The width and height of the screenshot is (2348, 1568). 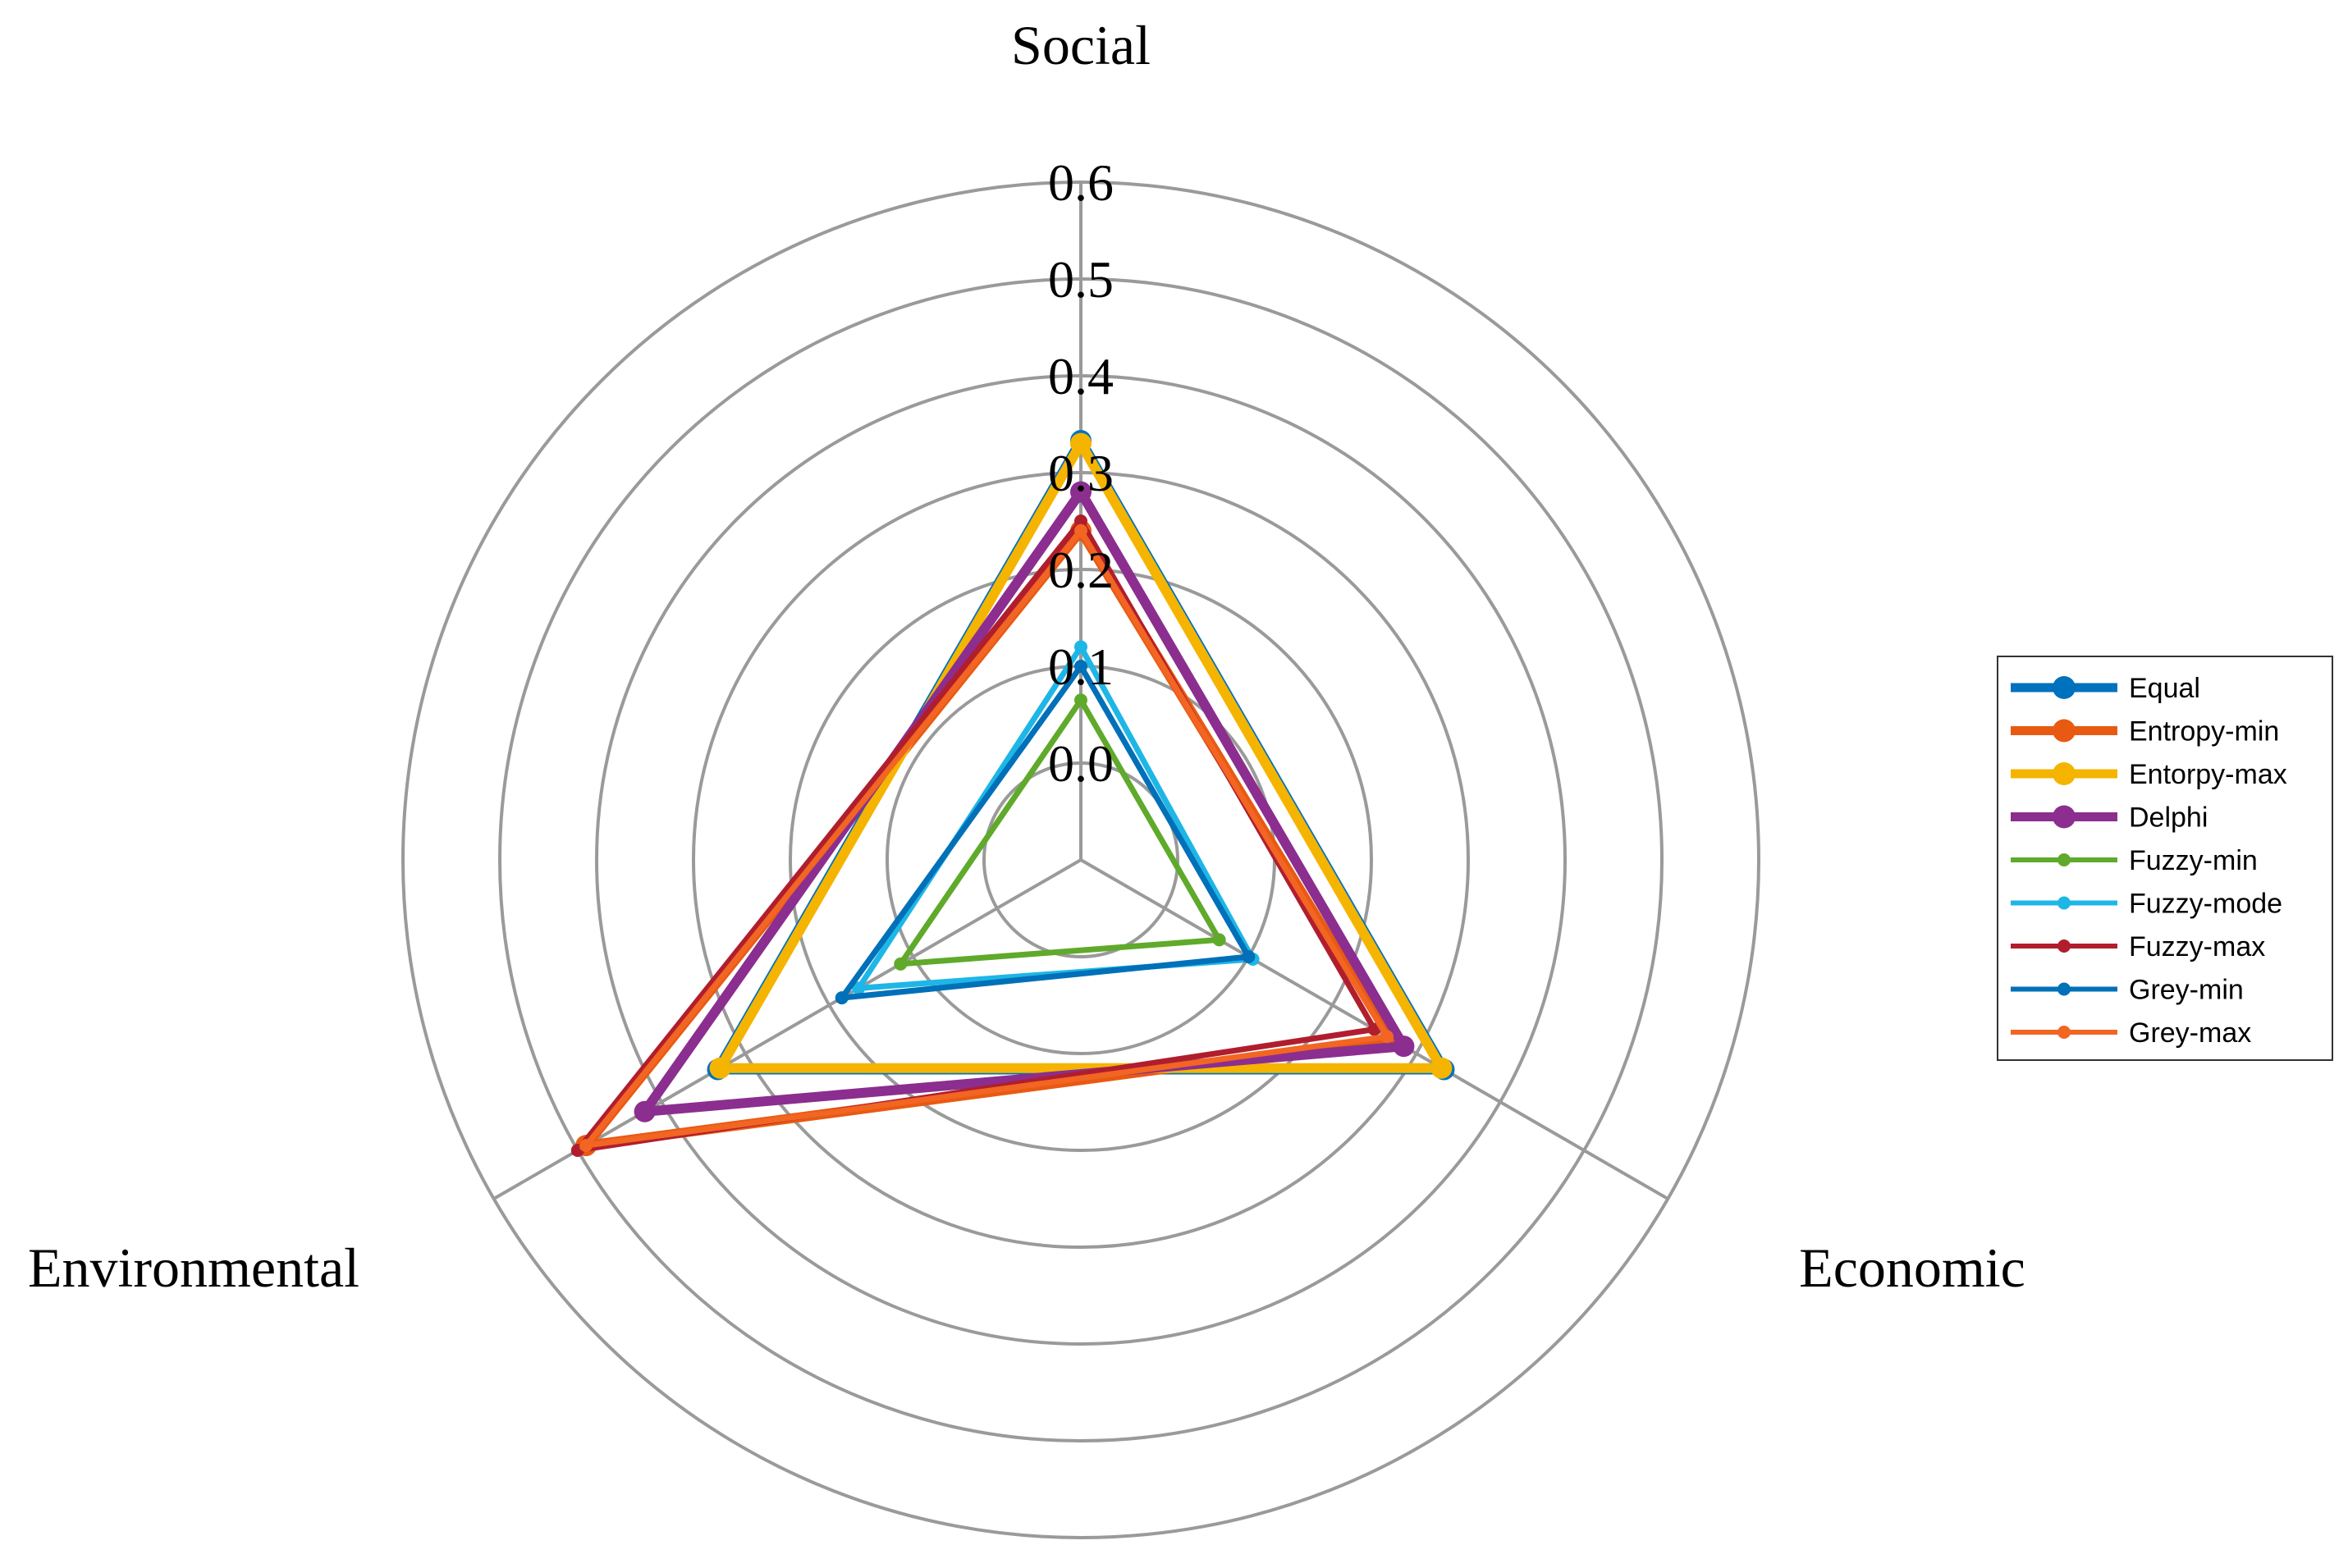 I want to click on legend-label: Fuzzy-max, so click(x=2197, y=946).